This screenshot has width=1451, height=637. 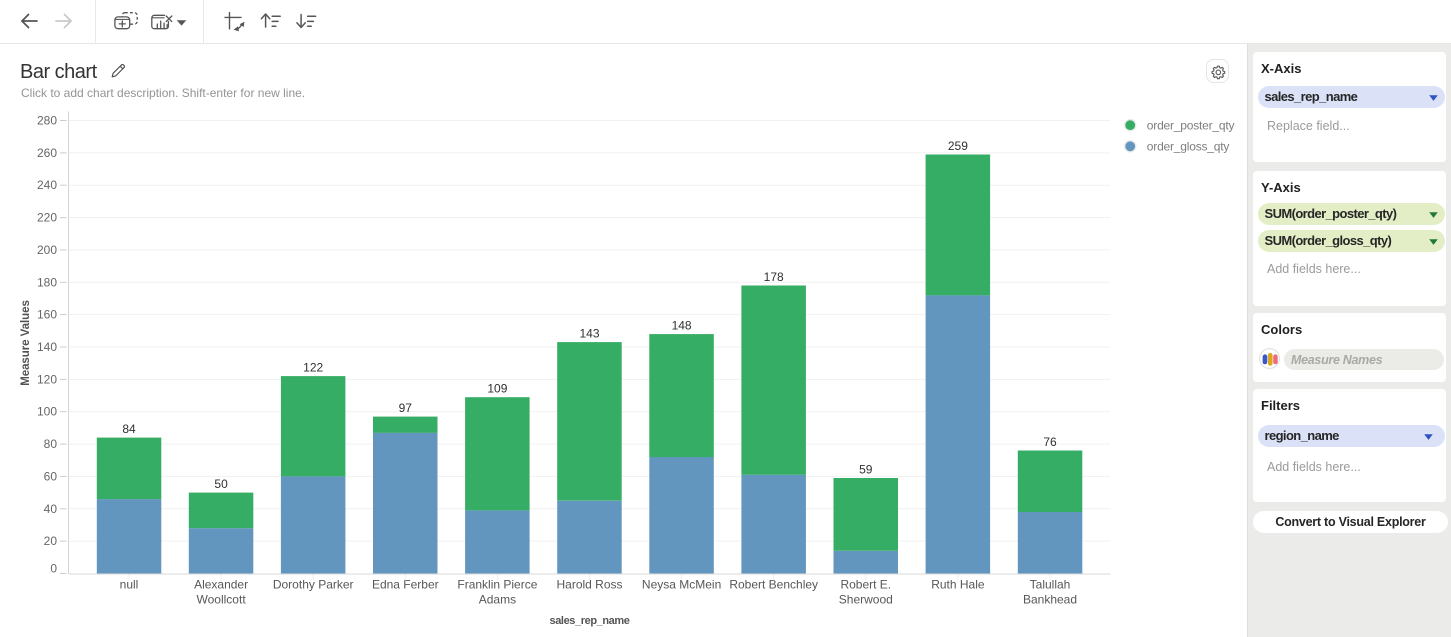 I want to click on svg-text: 178, so click(x=774, y=277).